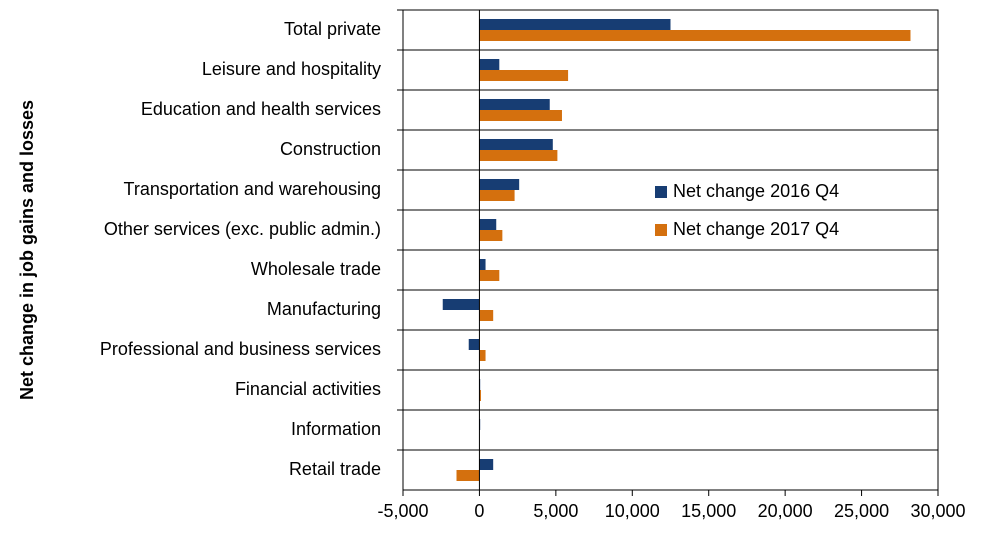  What do you see at coordinates (253, 189) in the screenshot?
I see `y-tick-label: Transportation and warehousing` at bounding box center [253, 189].